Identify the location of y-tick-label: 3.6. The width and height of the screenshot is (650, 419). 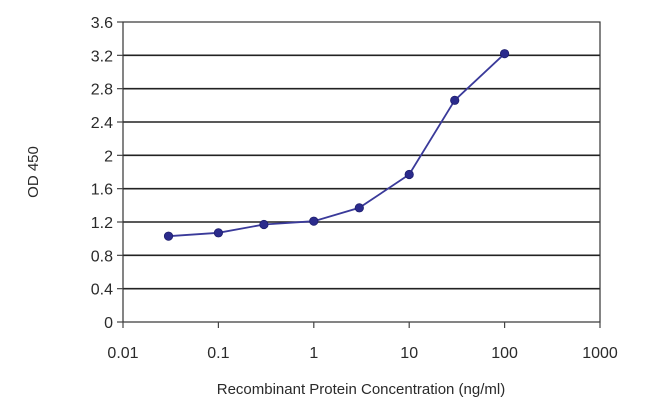
(102, 23).